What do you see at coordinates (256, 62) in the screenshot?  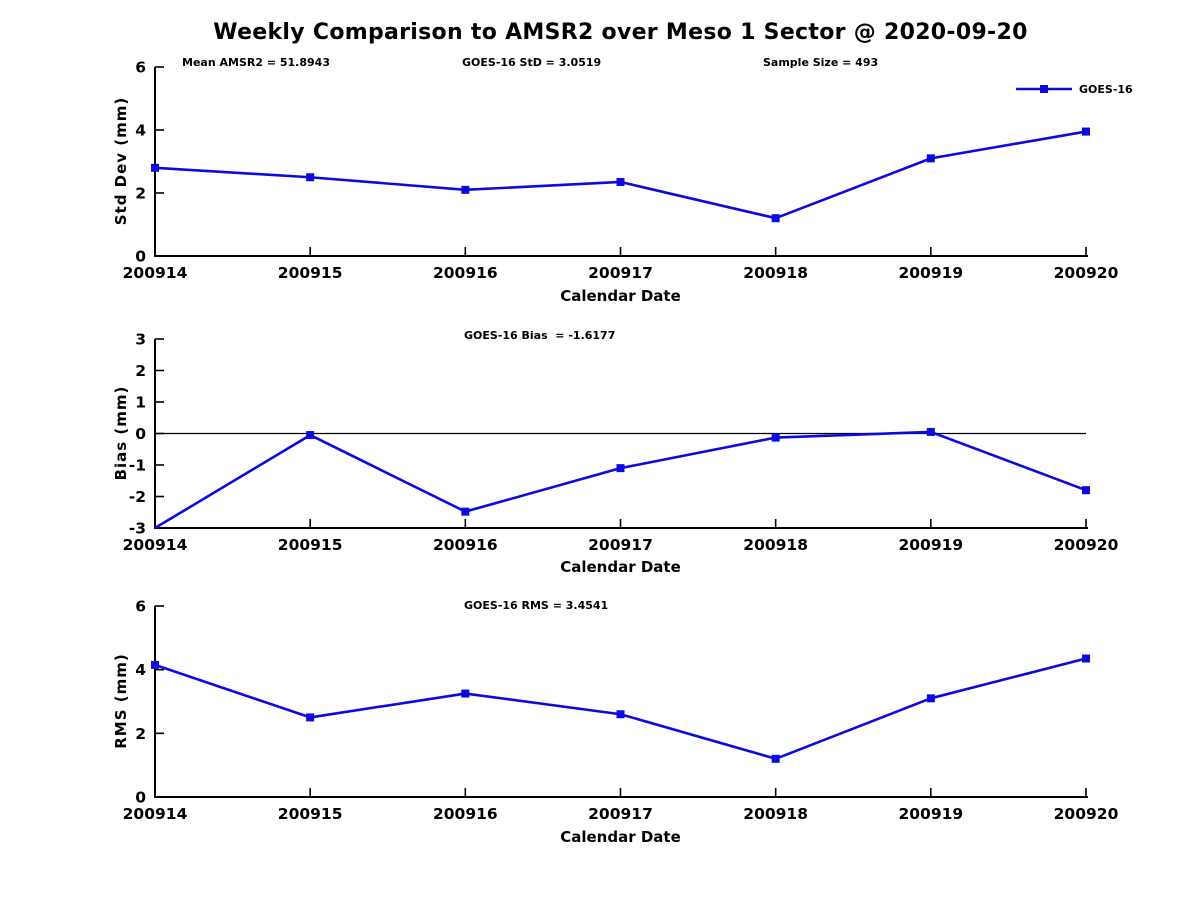 I see `annotation-mean-amsr2: Mean AMSR2 = 51.8943` at bounding box center [256, 62].